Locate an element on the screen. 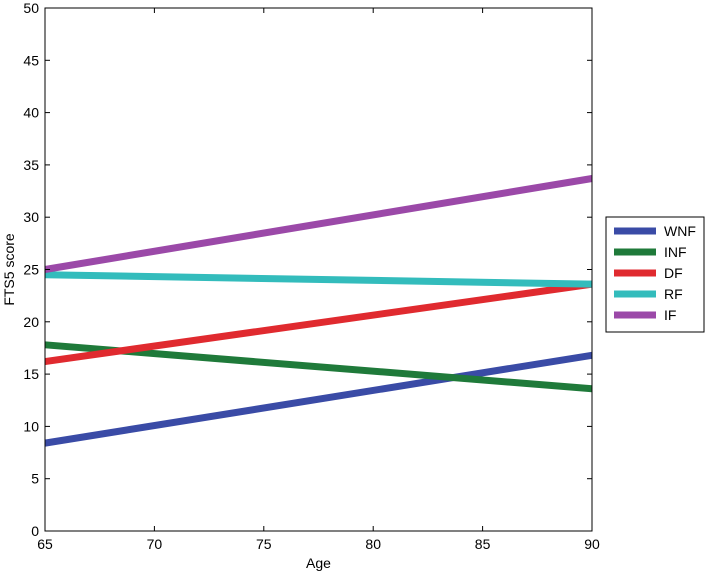 The width and height of the screenshot is (709, 574). series-line-wnf is located at coordinates (318, 399).